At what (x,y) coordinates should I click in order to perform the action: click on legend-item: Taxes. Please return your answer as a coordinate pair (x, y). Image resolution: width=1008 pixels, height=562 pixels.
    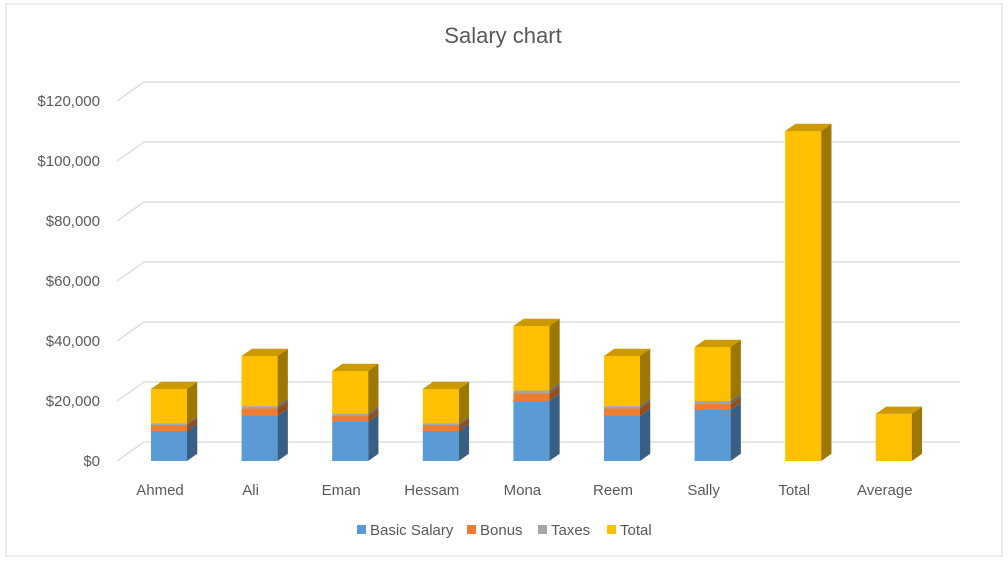
    Looking at the image, I should click on (564, 530).